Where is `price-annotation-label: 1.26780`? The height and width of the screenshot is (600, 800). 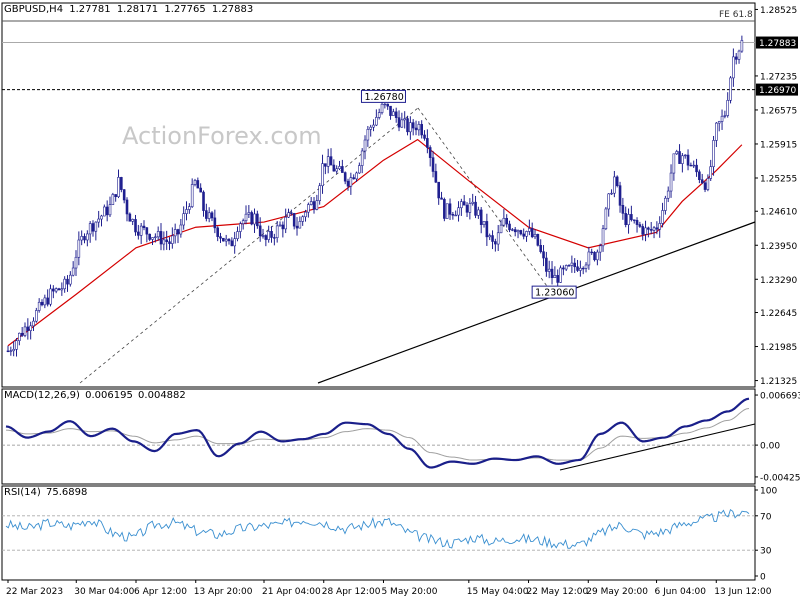
price-annotation-label: 1.26780 is located at coordinates (383, 97).